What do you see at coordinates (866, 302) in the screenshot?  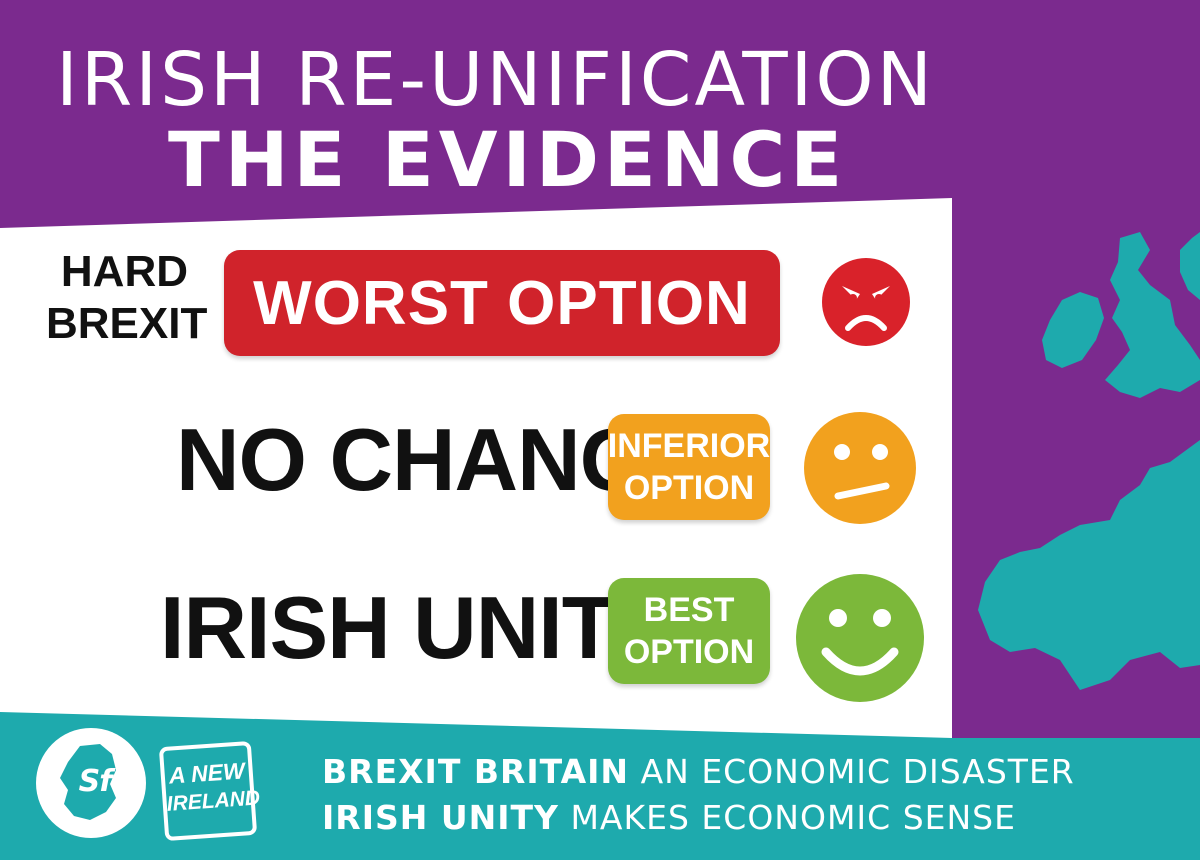 I see `angry-face-icon` at bounding box center [866, 302].